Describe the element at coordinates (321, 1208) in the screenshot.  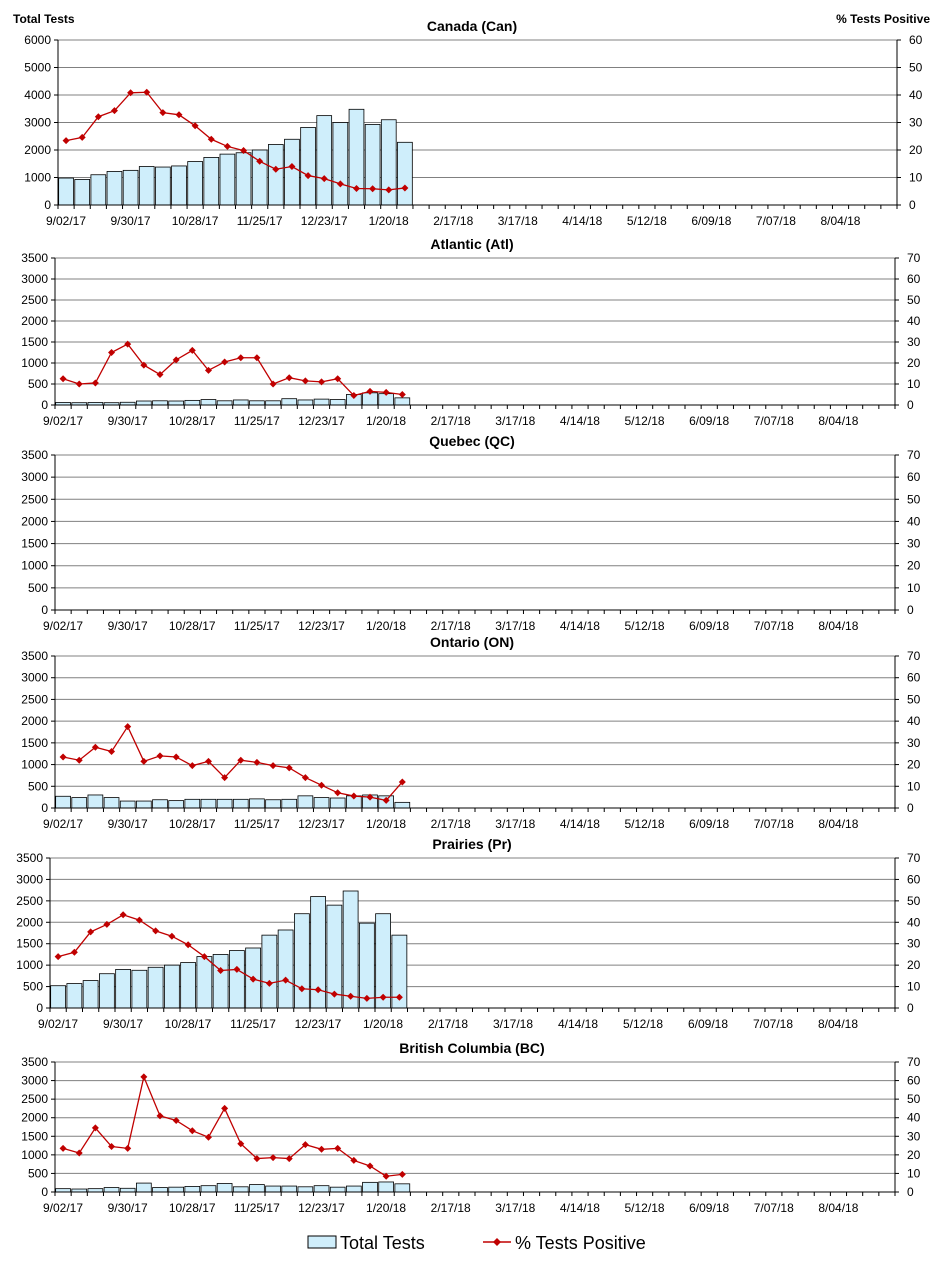
I see `x-tick-label: 12/23/17` at that location.